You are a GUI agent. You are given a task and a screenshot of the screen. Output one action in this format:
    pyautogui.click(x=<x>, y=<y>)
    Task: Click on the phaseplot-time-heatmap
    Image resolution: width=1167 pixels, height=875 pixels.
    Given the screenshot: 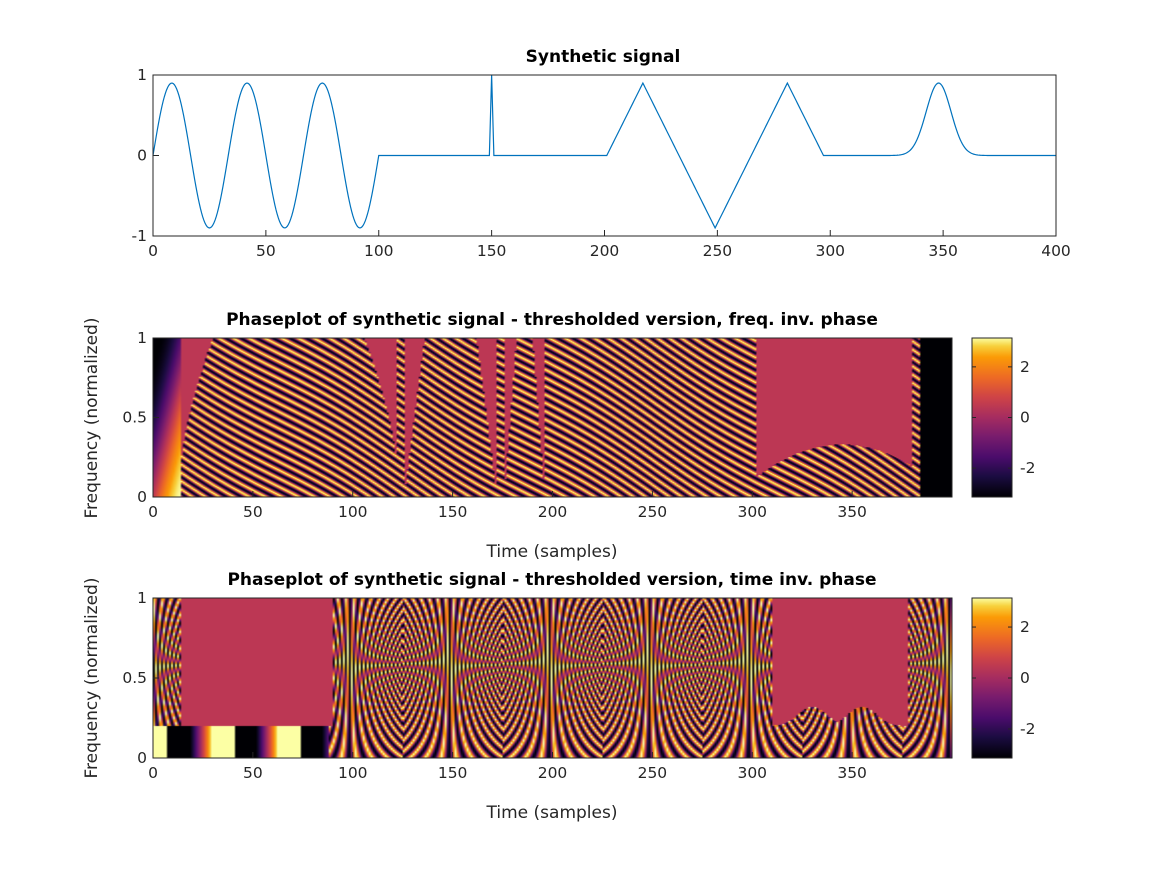 What is the action you would take?
    pyautogui.click(x=552, y=678)
    